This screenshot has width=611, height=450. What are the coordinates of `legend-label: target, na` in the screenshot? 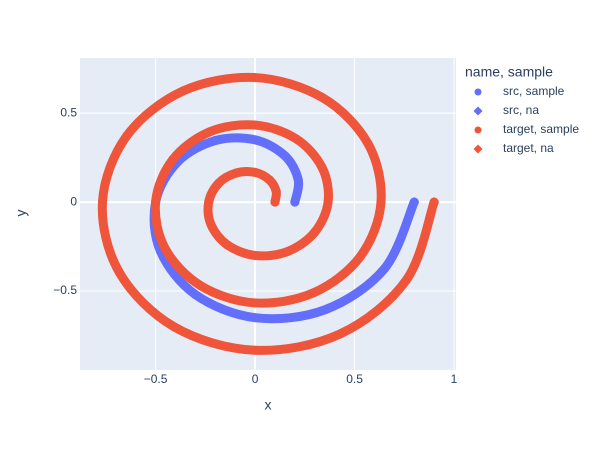 It's located at (528, 148).